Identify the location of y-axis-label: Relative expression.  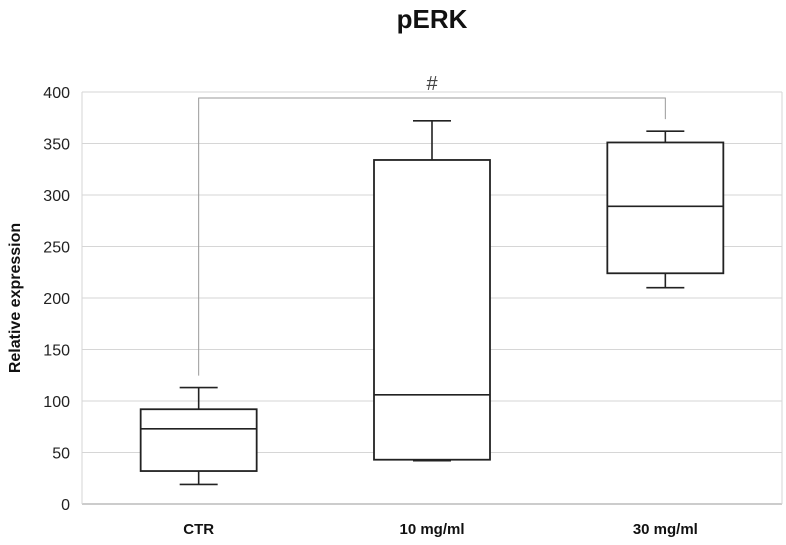
(15, 298).